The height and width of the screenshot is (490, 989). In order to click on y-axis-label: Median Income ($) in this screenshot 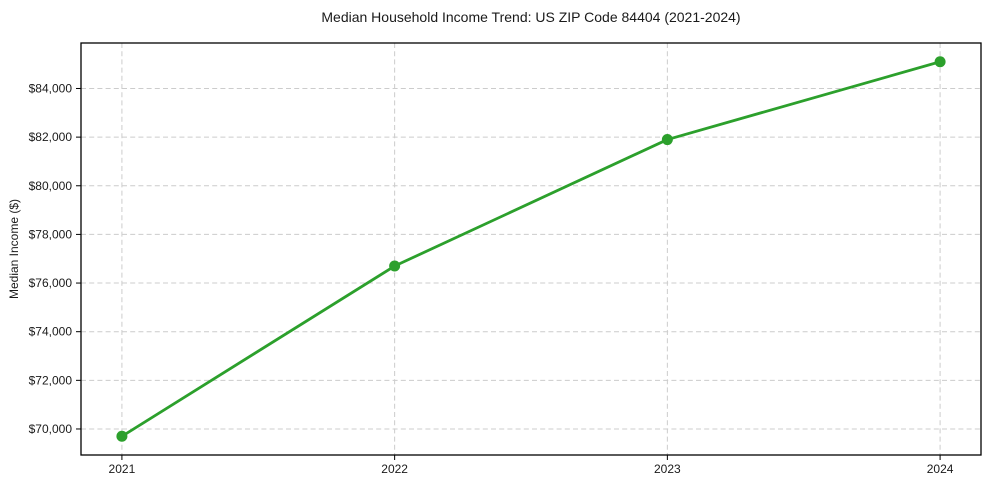, I will do `click(14, 249)`.